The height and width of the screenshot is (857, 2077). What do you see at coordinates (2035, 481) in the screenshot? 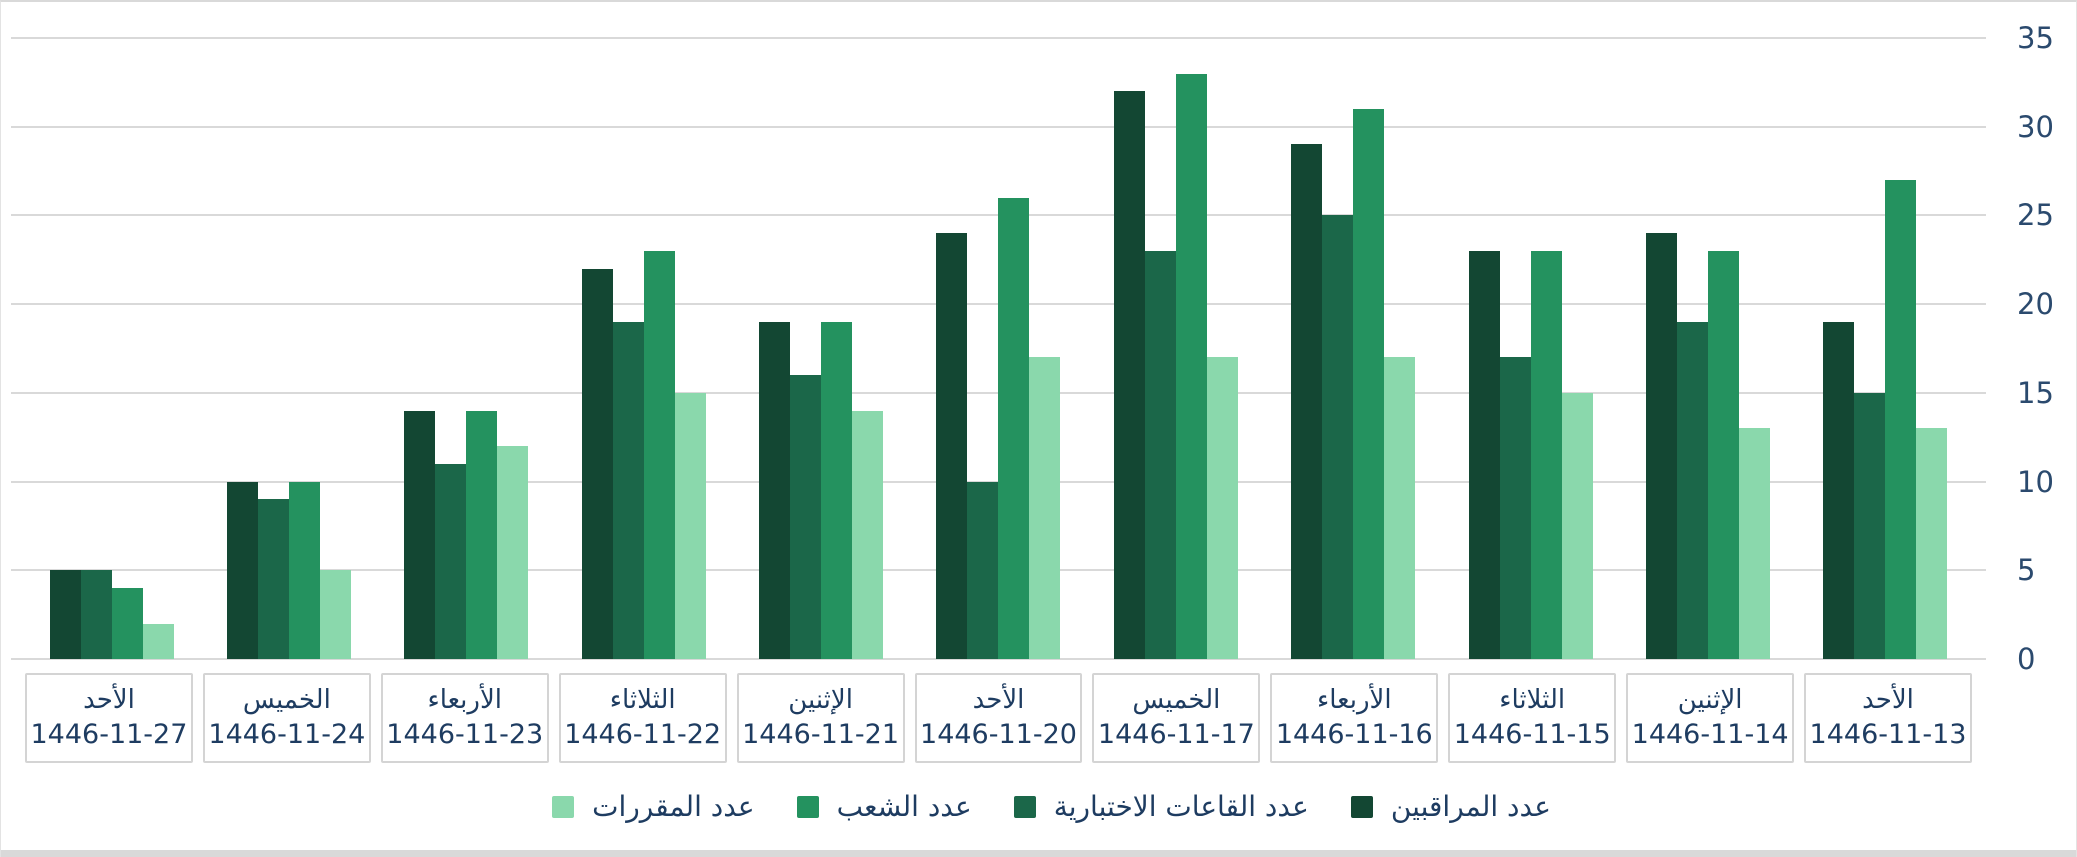
I see `y-tick-label: 10` at bounding box center [2035, 481].